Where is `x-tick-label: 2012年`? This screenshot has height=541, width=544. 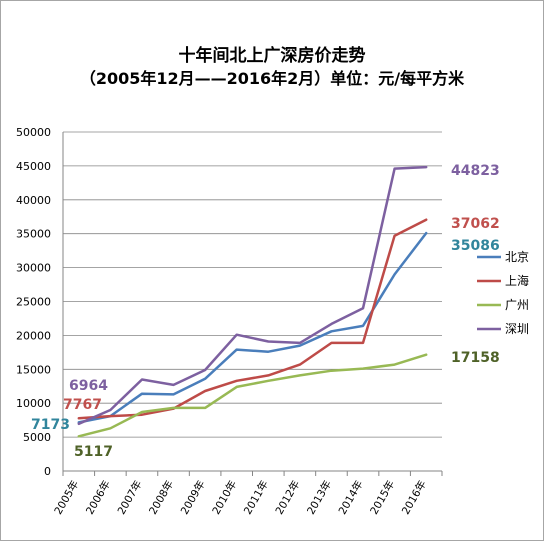
x-tick-label: 2012年 is located at coordinates (288, 497).